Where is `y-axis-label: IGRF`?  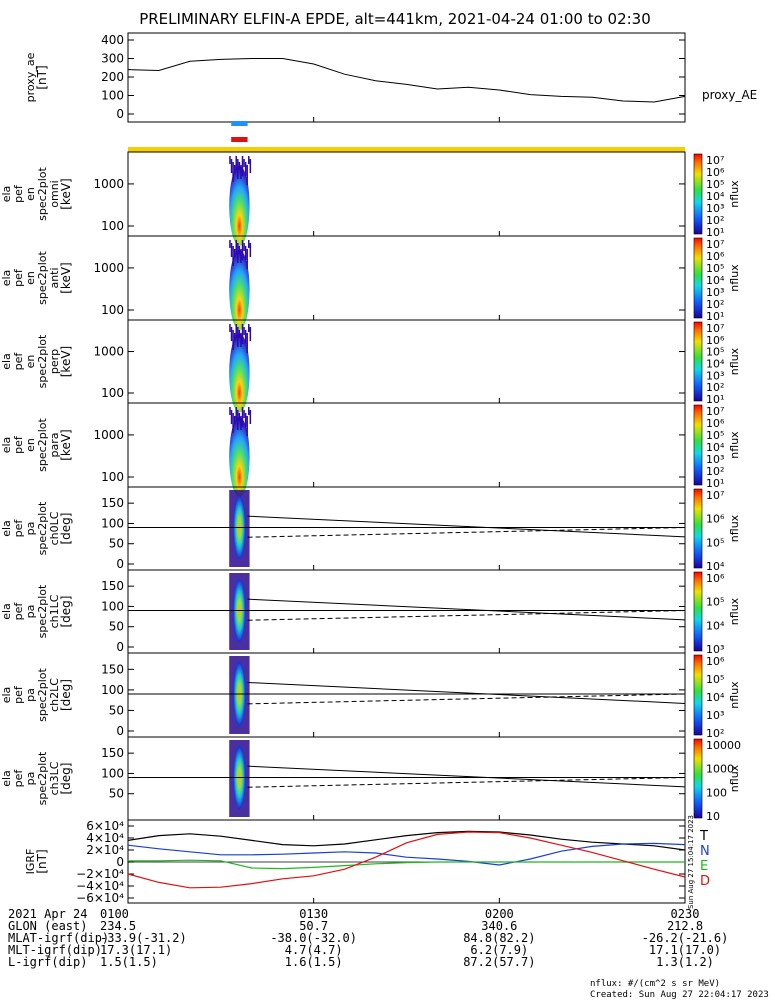 y-axis-label: IGRF is located at coordinates (30, 862).